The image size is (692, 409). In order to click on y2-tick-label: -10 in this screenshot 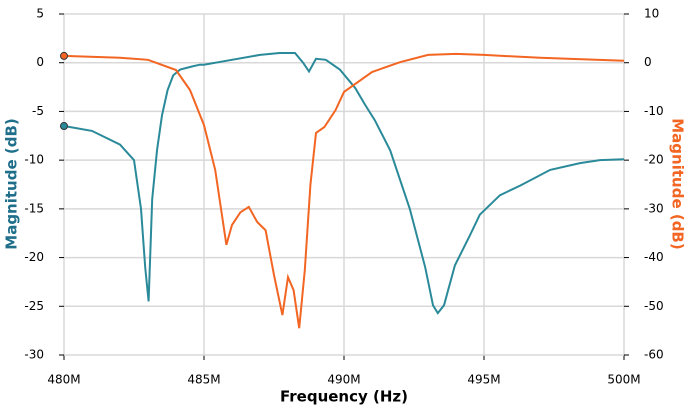, I will do `click(654, 111)`.